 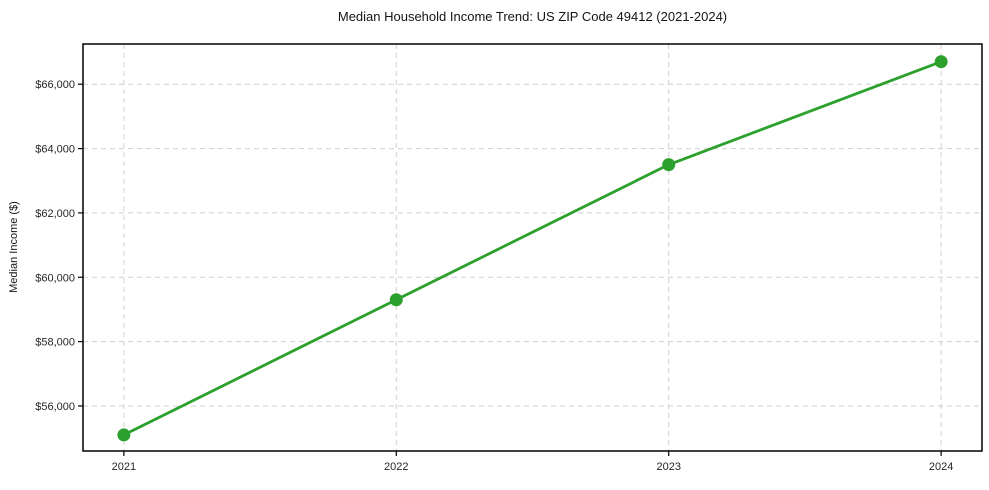 What do you see at coordinates (668, 467) in the screenshot?
I see `x-tick-label: 2023` at bounding box center [668, 467].